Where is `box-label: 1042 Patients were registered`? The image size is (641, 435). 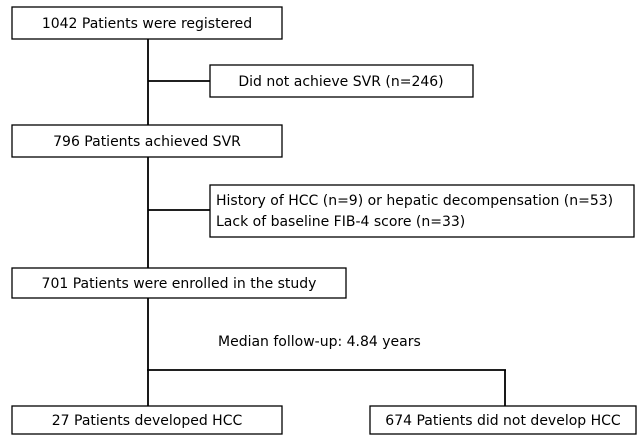 box-label: 1042 Patients were registered is located at coordinates (147, 24).